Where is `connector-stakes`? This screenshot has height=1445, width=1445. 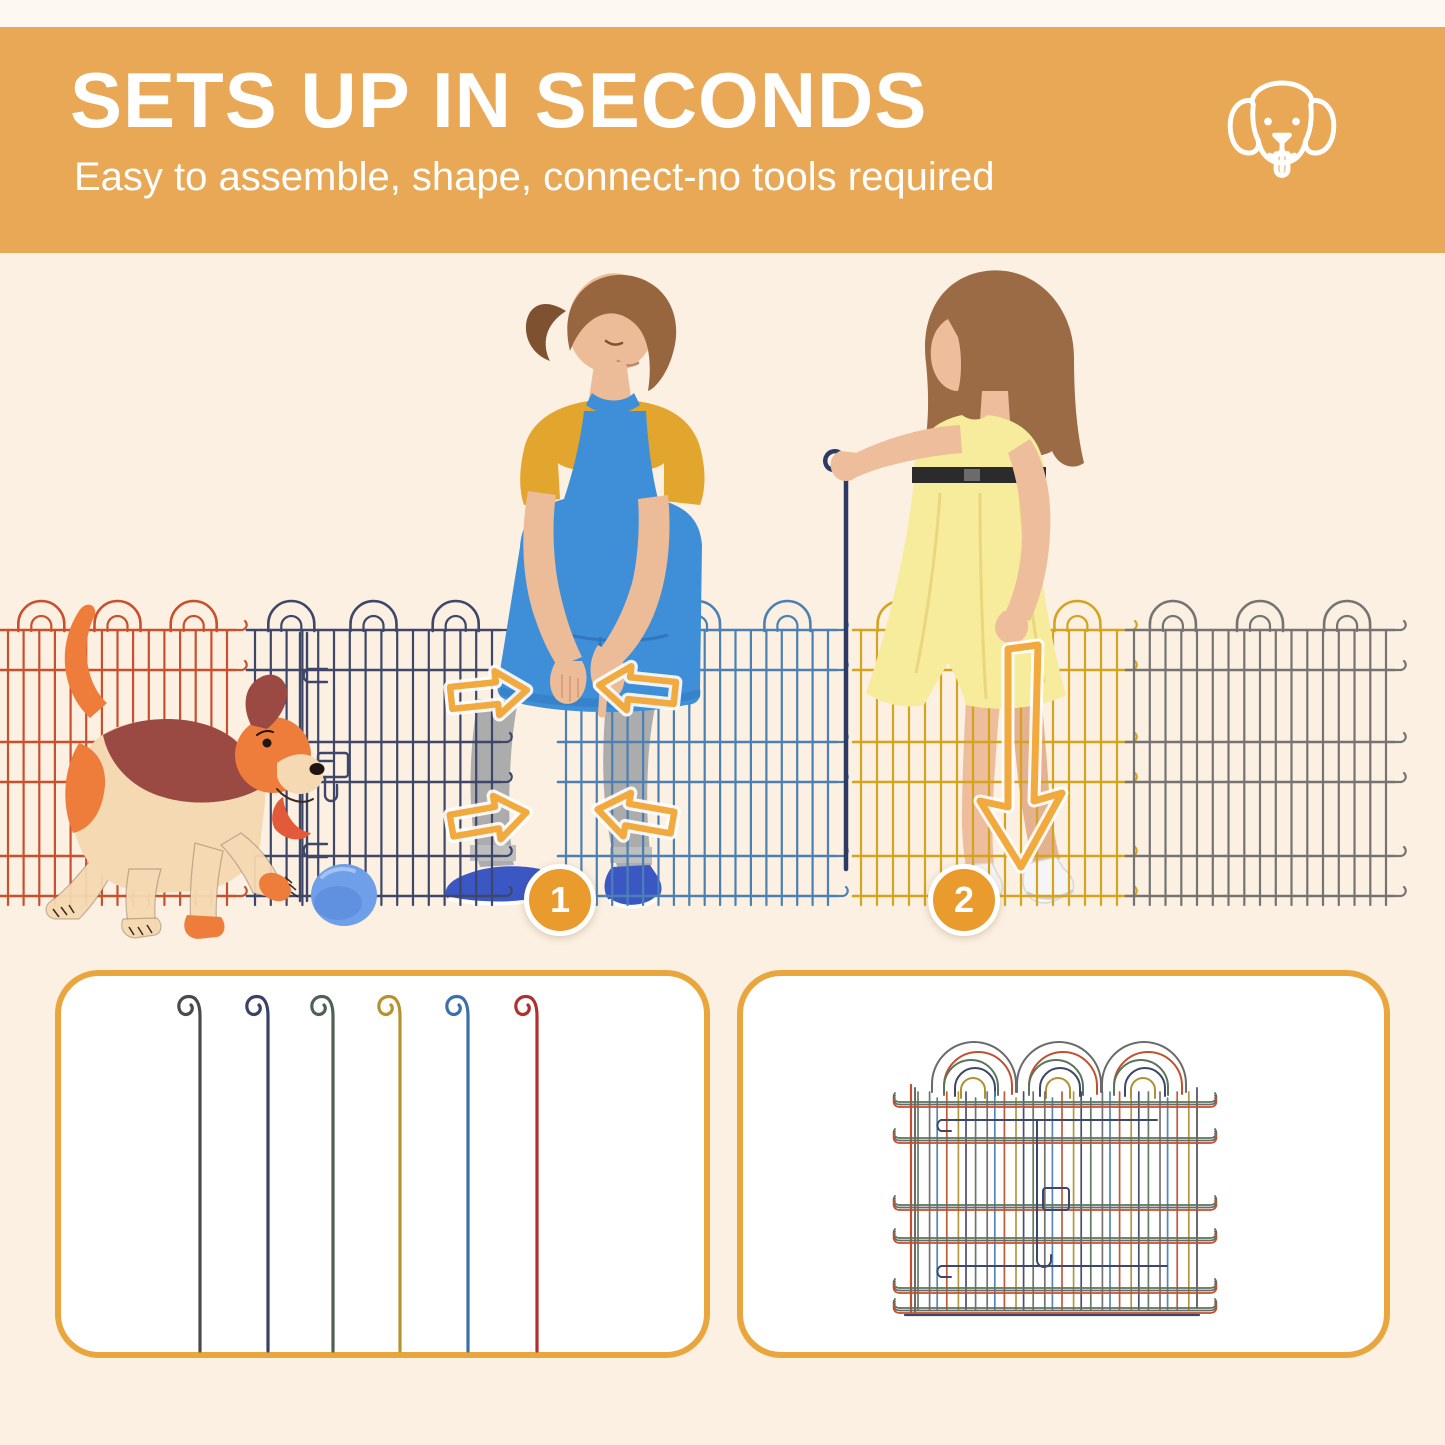 connector-stakes is located at coordinates (358, 1173).